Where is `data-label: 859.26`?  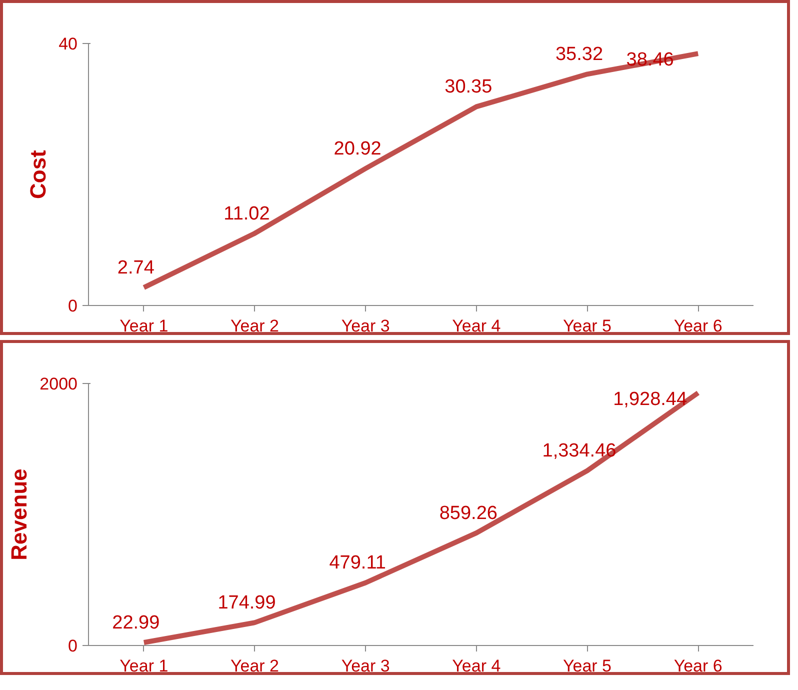
data-label: 859.26 is located at coordinates (468, 513).